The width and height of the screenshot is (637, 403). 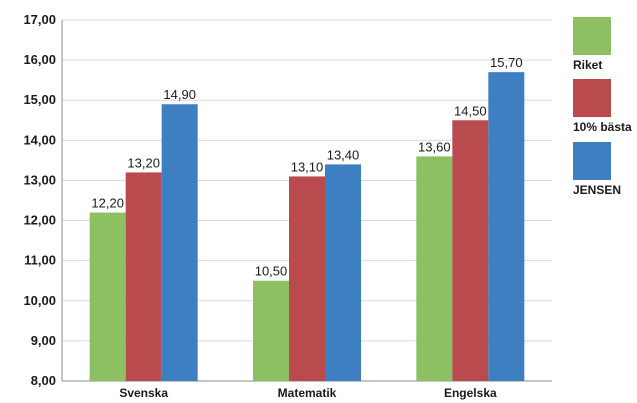 I want to click on y-tick-label: 12,00, so click(x=39, y=220).